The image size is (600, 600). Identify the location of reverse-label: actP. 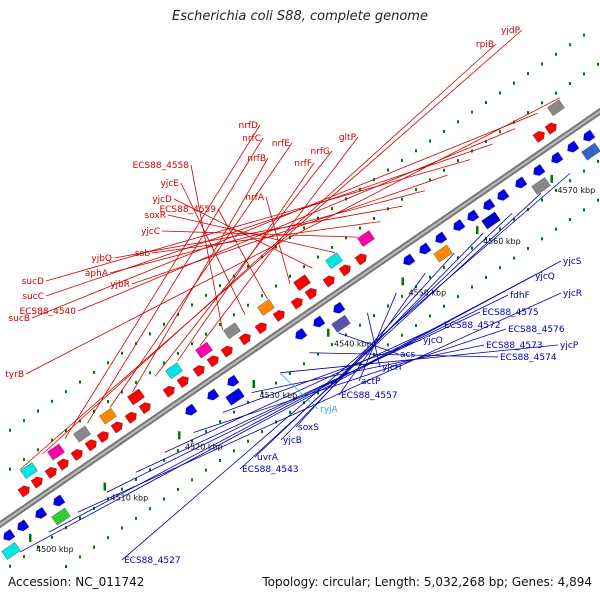
(371, 382).